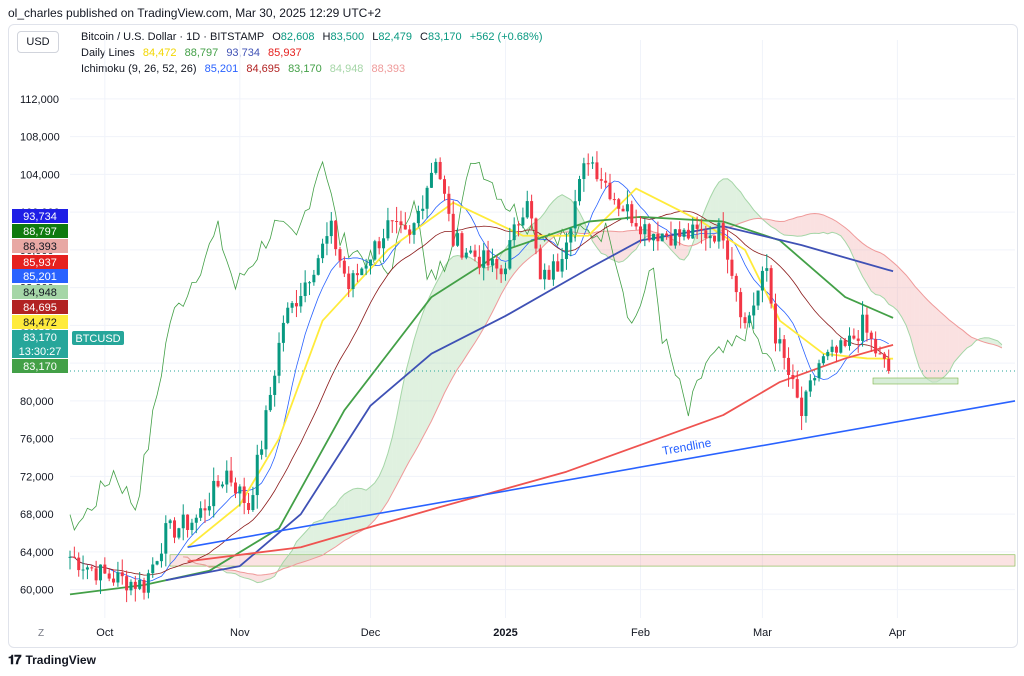 The image size is (1024, 676). Describe the element at coordinates (346, 69) in the screenshot. I see `ichimoku-value-4: 84,948` at that location.